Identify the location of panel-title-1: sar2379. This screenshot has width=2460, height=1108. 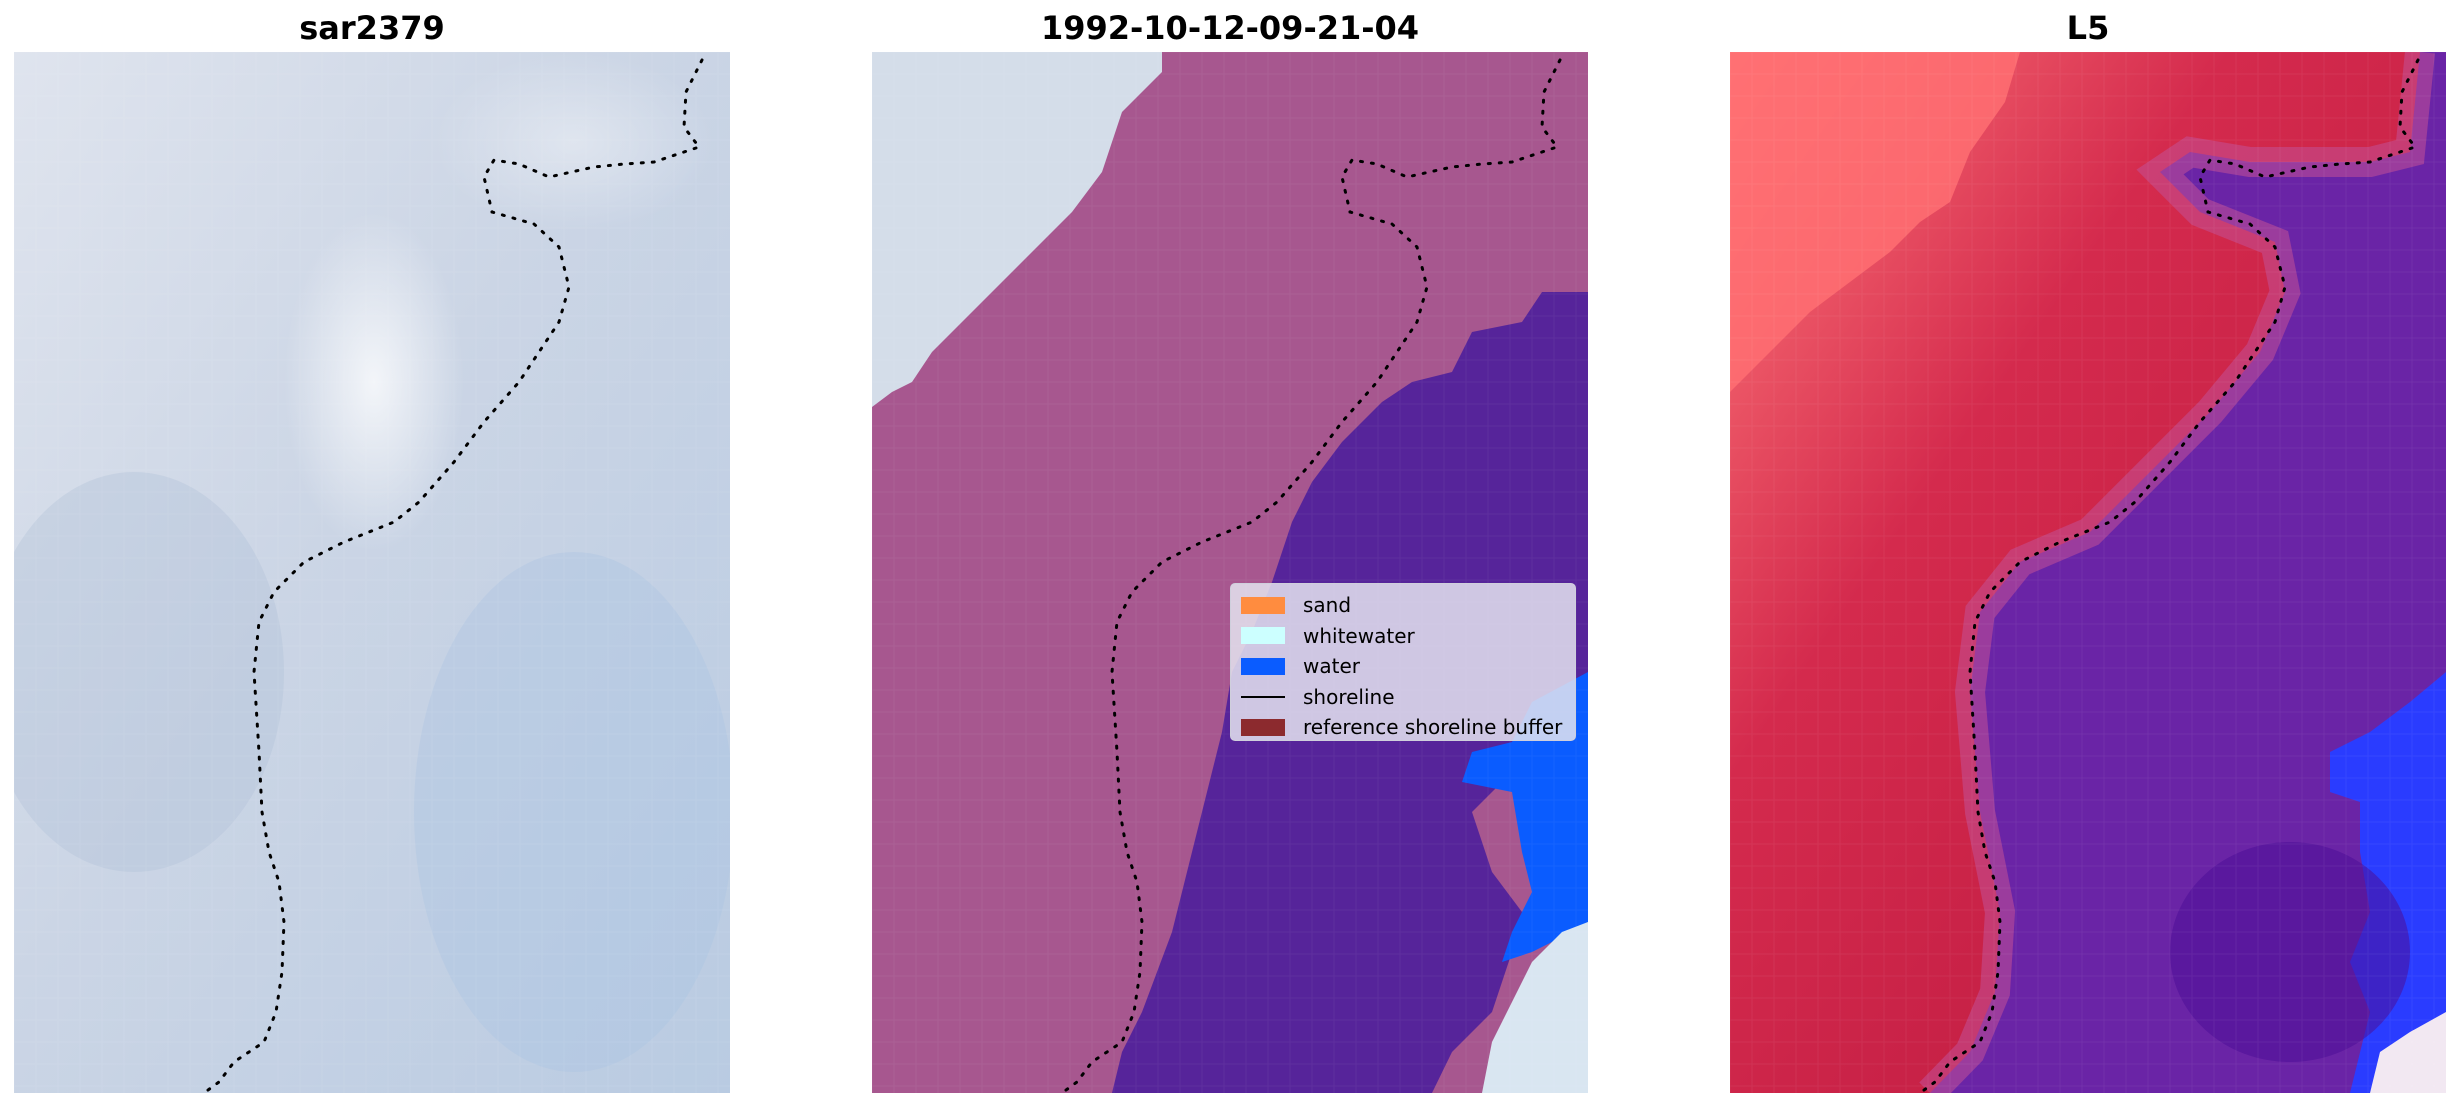
(372, 28).